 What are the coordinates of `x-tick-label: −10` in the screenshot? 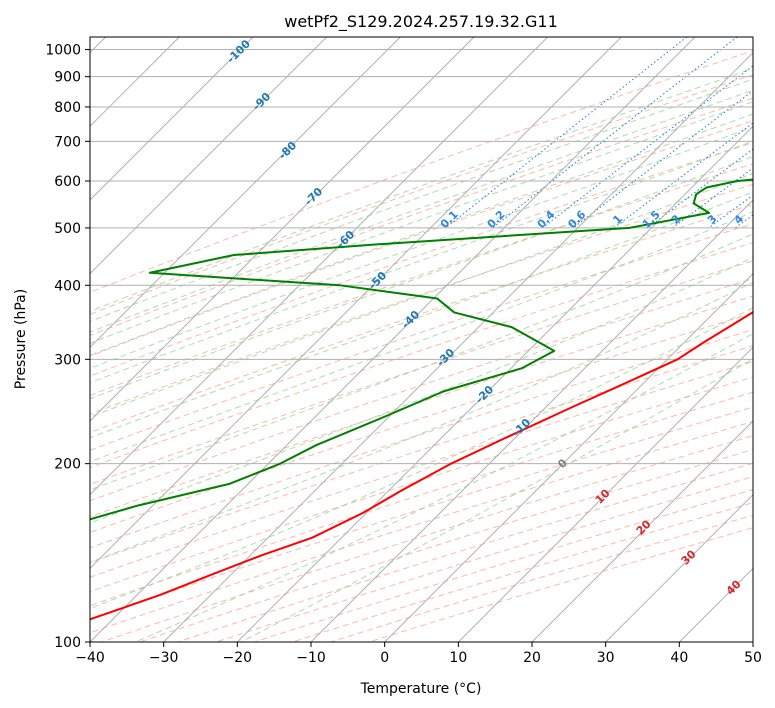 It's located at (311, 658).